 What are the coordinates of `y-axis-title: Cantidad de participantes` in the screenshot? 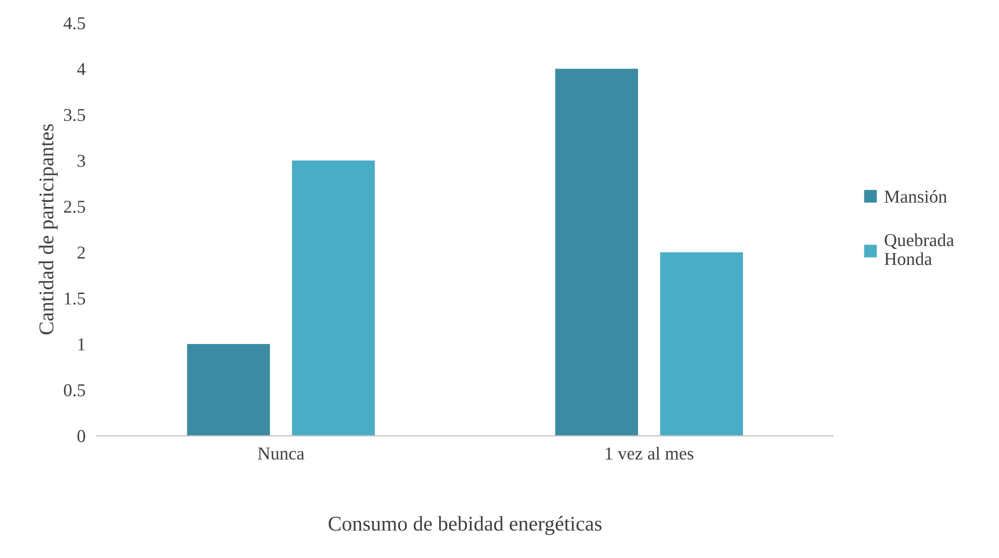 It's located at (48, 229).